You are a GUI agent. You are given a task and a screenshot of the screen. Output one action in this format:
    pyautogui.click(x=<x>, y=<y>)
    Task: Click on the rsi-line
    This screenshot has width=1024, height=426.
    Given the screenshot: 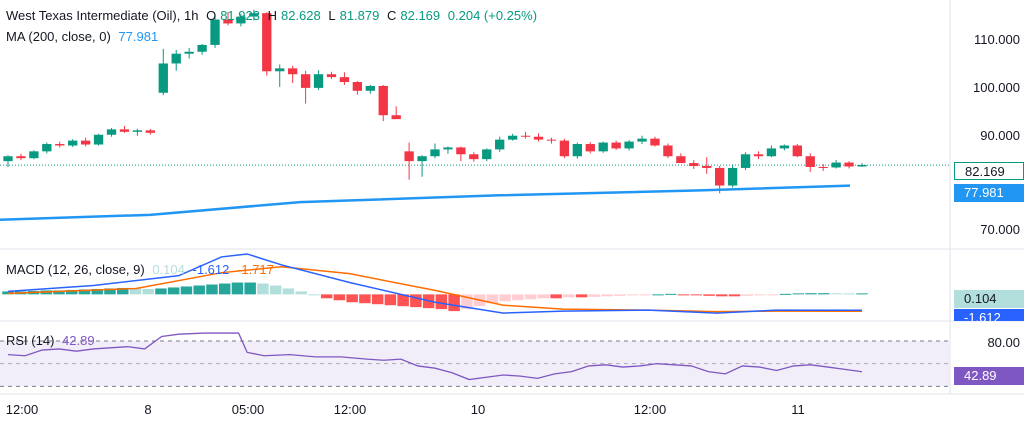 What is the action you would take?
    pyautogui.click(x=435, y=356)
    